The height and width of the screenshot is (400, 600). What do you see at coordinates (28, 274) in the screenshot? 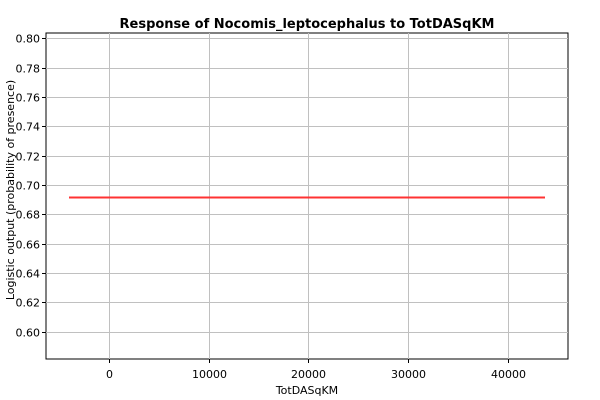
I see `y-tick-label: 0.64` at bounding box center [28, 274].